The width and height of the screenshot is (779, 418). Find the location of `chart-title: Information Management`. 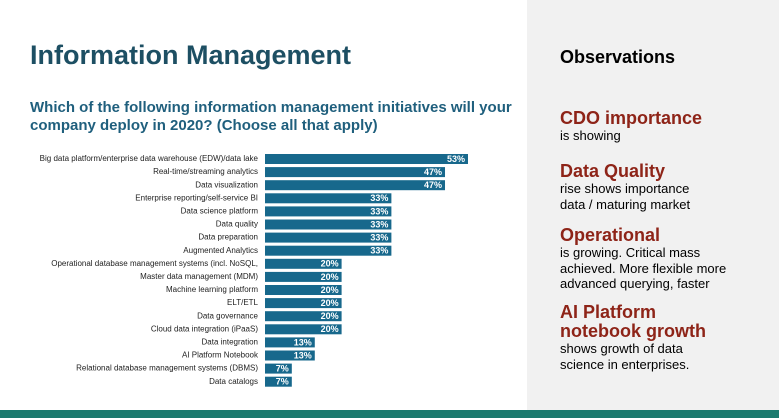

chart-title: Information Management is located at coordinates (191, 55).